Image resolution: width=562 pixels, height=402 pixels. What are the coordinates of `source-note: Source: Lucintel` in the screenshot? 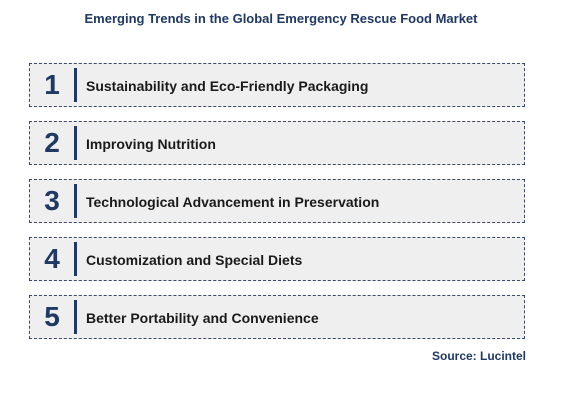 It's located at (478, 356).